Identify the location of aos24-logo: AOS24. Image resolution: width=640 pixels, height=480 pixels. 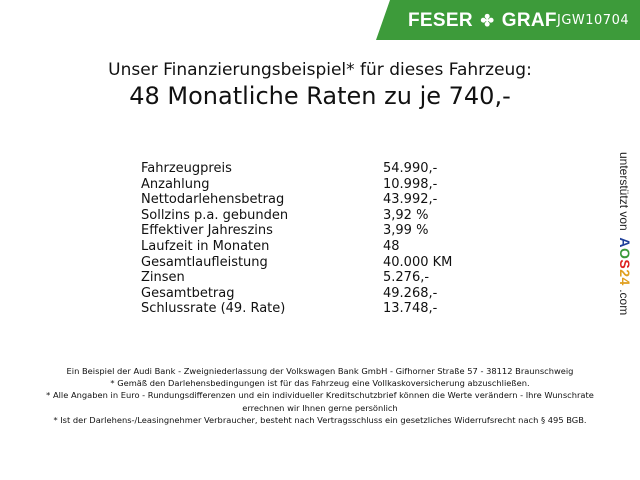
(625, 261).